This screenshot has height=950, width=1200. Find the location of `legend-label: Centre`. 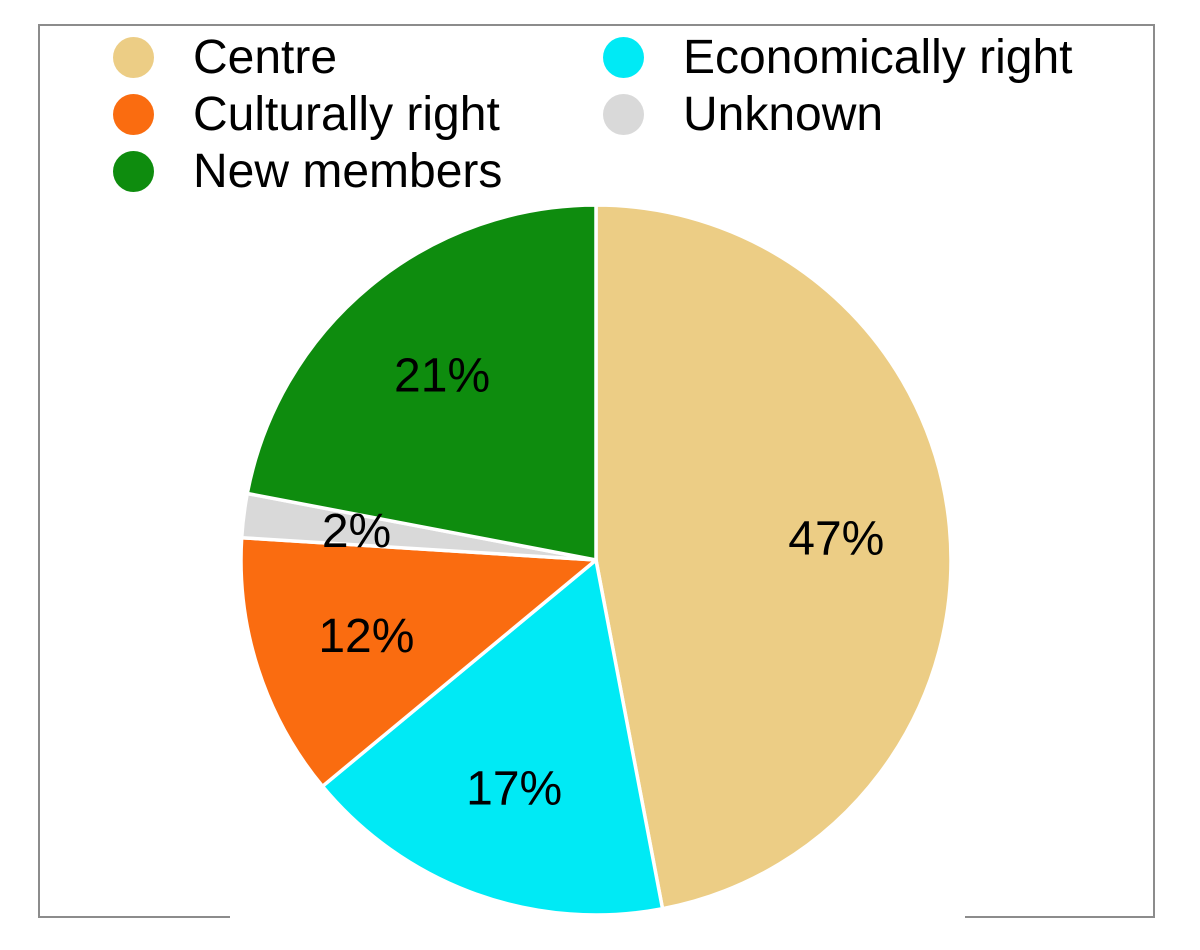

legend-label: Centre is located at coordinates (265, 57).